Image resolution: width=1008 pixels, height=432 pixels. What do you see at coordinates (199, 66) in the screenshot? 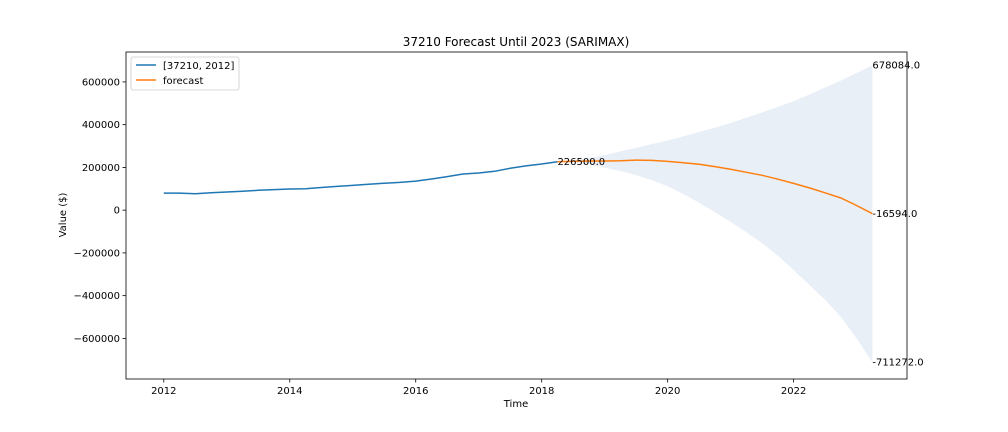
I see `legend-label-37210-2012: [37210, 2012]` at bounding box center [199, 66].